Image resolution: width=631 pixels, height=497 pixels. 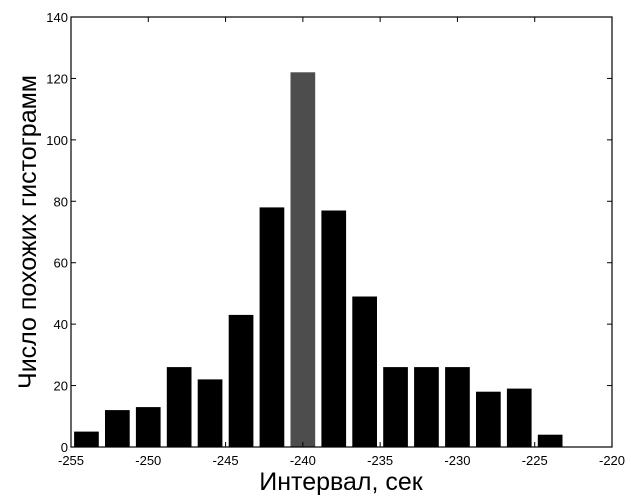 I want to click on y-tick-label: 80, so click(x=61, y=201).